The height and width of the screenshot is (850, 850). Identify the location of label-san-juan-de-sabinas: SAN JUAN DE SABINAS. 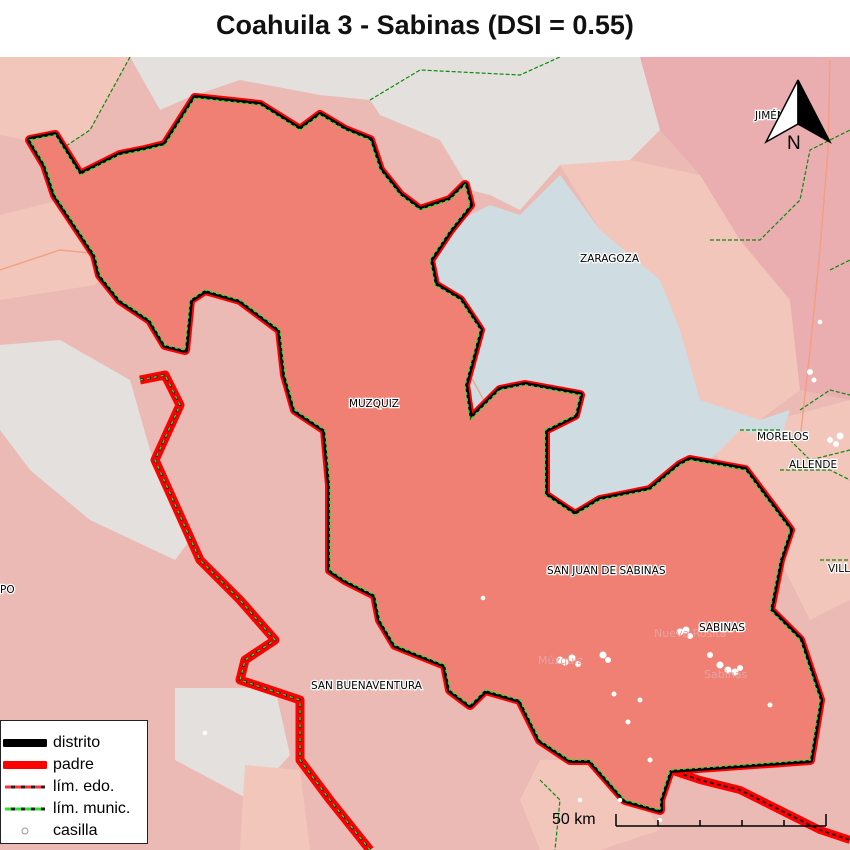
(606, 571).